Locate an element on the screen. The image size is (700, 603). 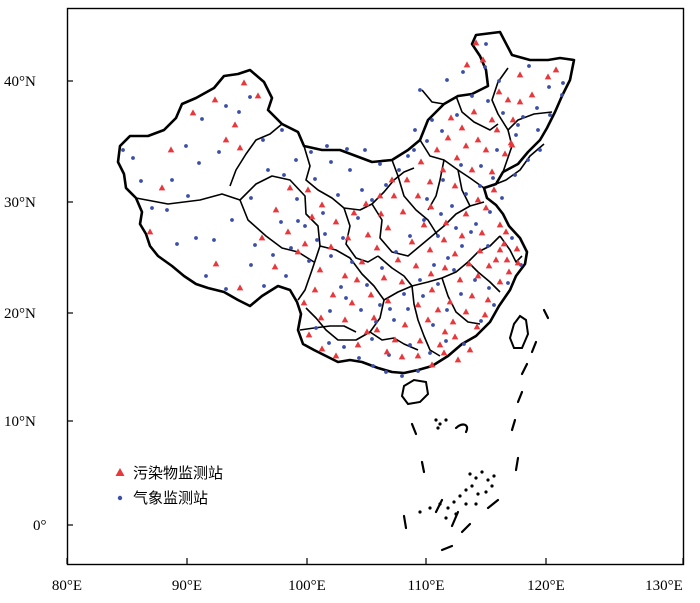
y-tick-40n: 40°N is located at coordinates (20, 82).